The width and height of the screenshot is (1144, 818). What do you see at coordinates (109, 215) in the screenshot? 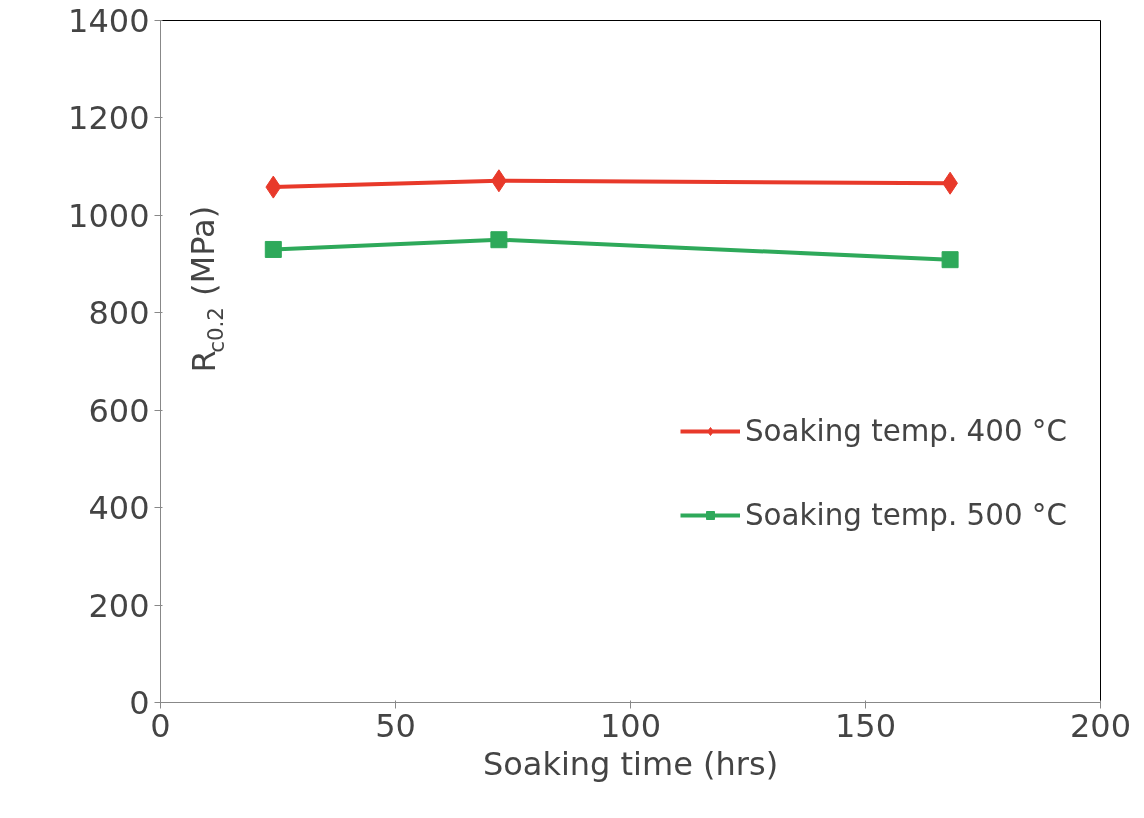
I see `y-tick-label: 1000` at bounding box center [109, 215].